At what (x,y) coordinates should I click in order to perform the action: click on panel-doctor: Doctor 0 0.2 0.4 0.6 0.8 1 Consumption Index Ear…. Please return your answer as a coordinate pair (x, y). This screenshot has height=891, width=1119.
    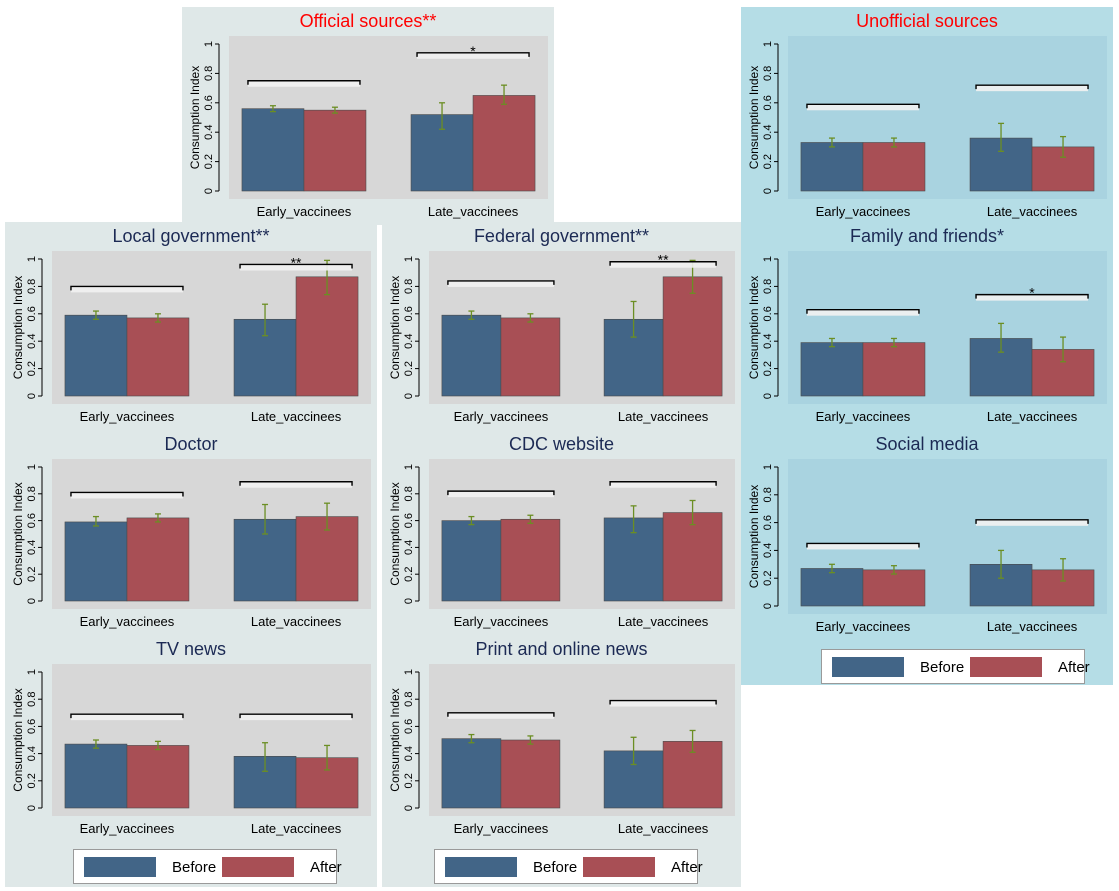
    Looking at the image, I should click on (191, 532).